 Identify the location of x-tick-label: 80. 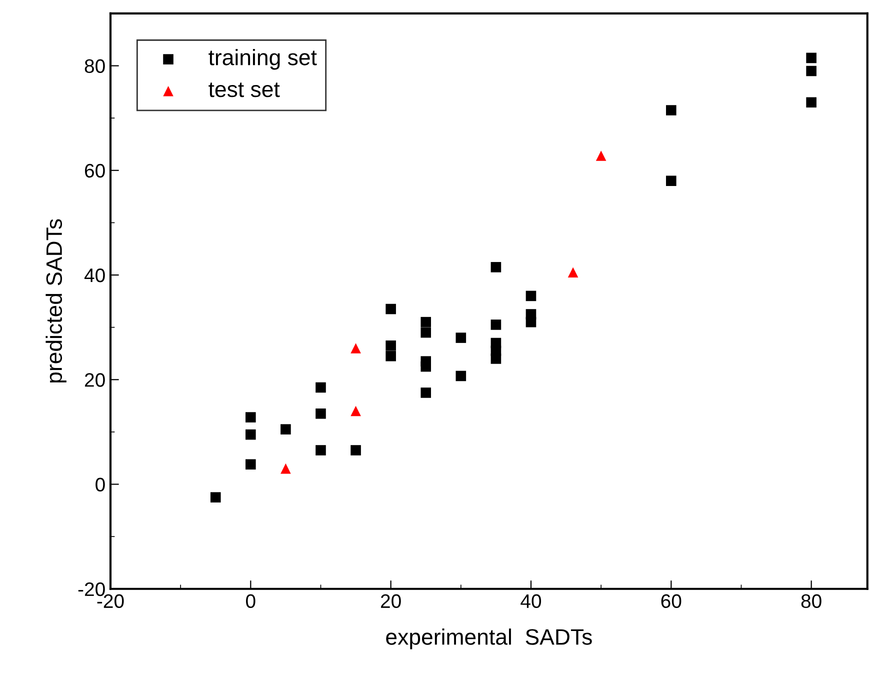
(811, 601).